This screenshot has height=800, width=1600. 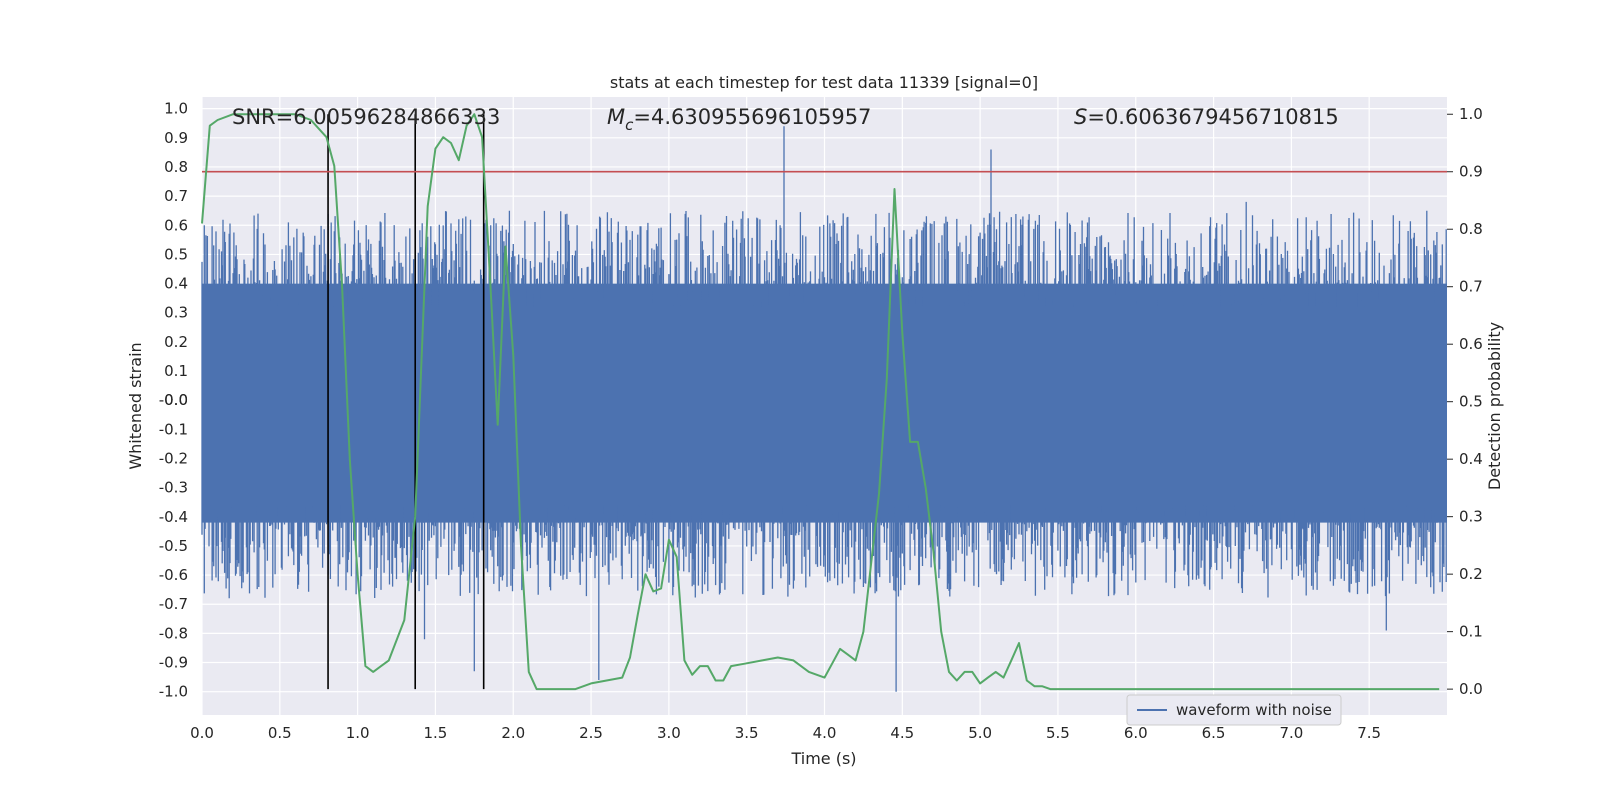 What do you see at coordinates (1080, 117) in the screenshot?
I see `s-symbol: S` at bounding box center [1080, 117].